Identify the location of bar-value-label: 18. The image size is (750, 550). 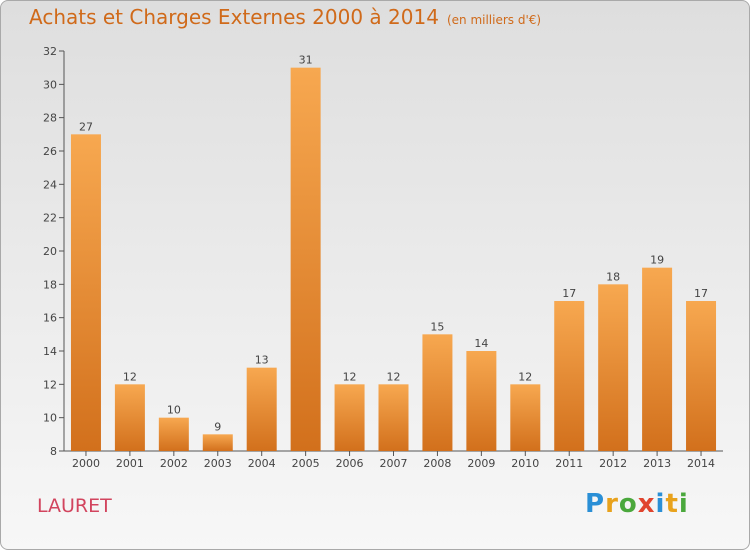
(613, 276).